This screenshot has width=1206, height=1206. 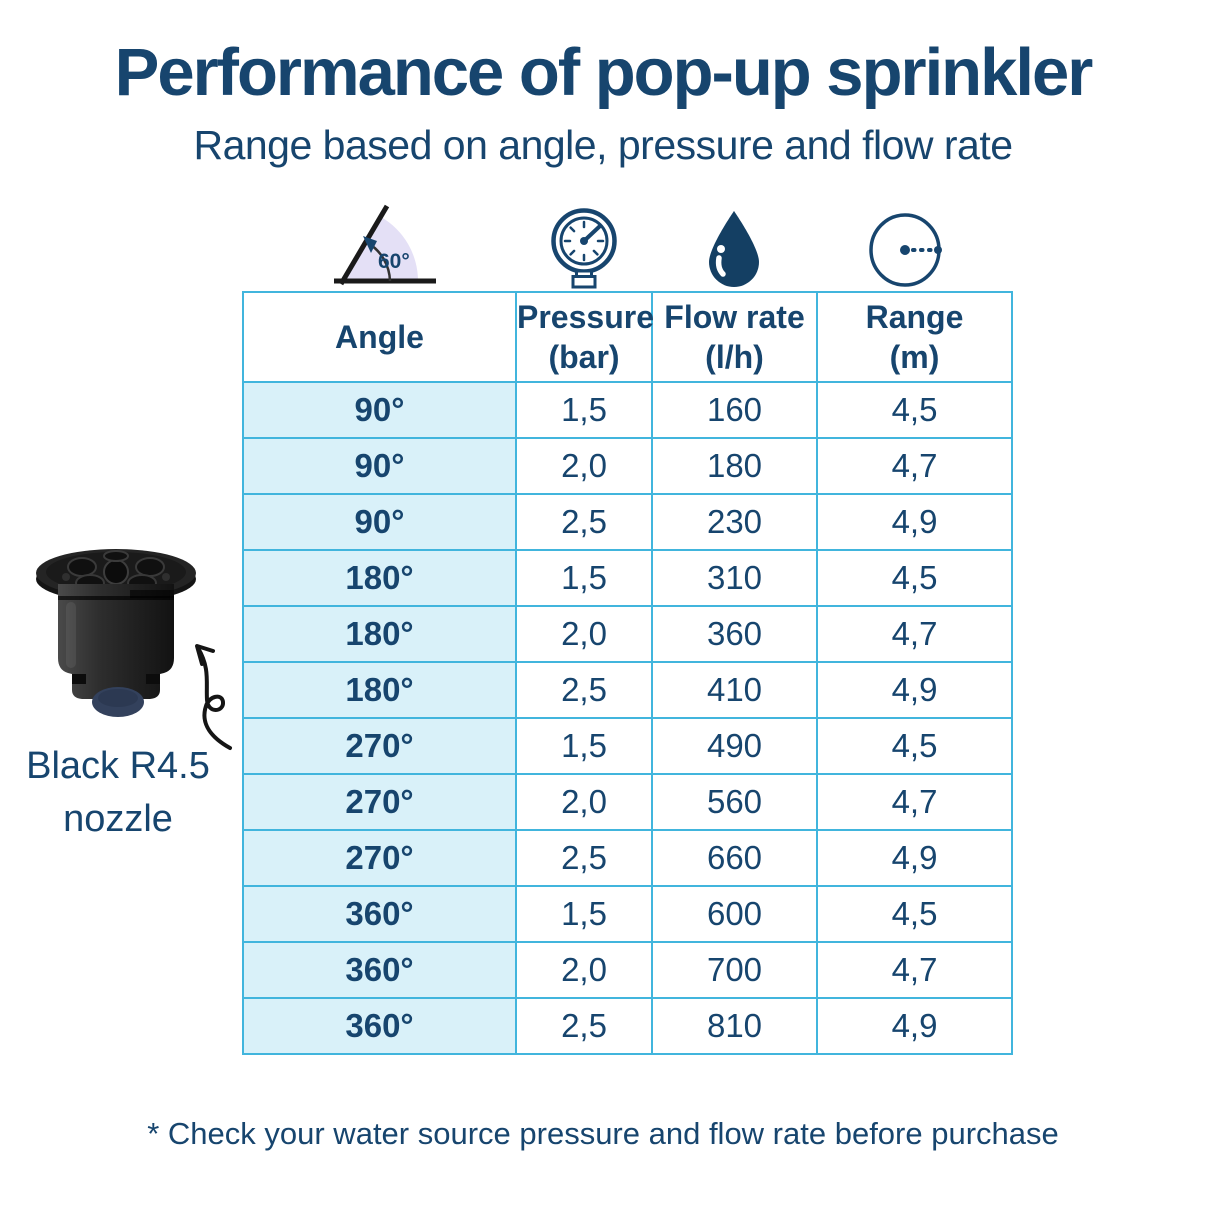 I want to click on product-figure: Black R4.5 nozzle, so click(x=129, y=701).